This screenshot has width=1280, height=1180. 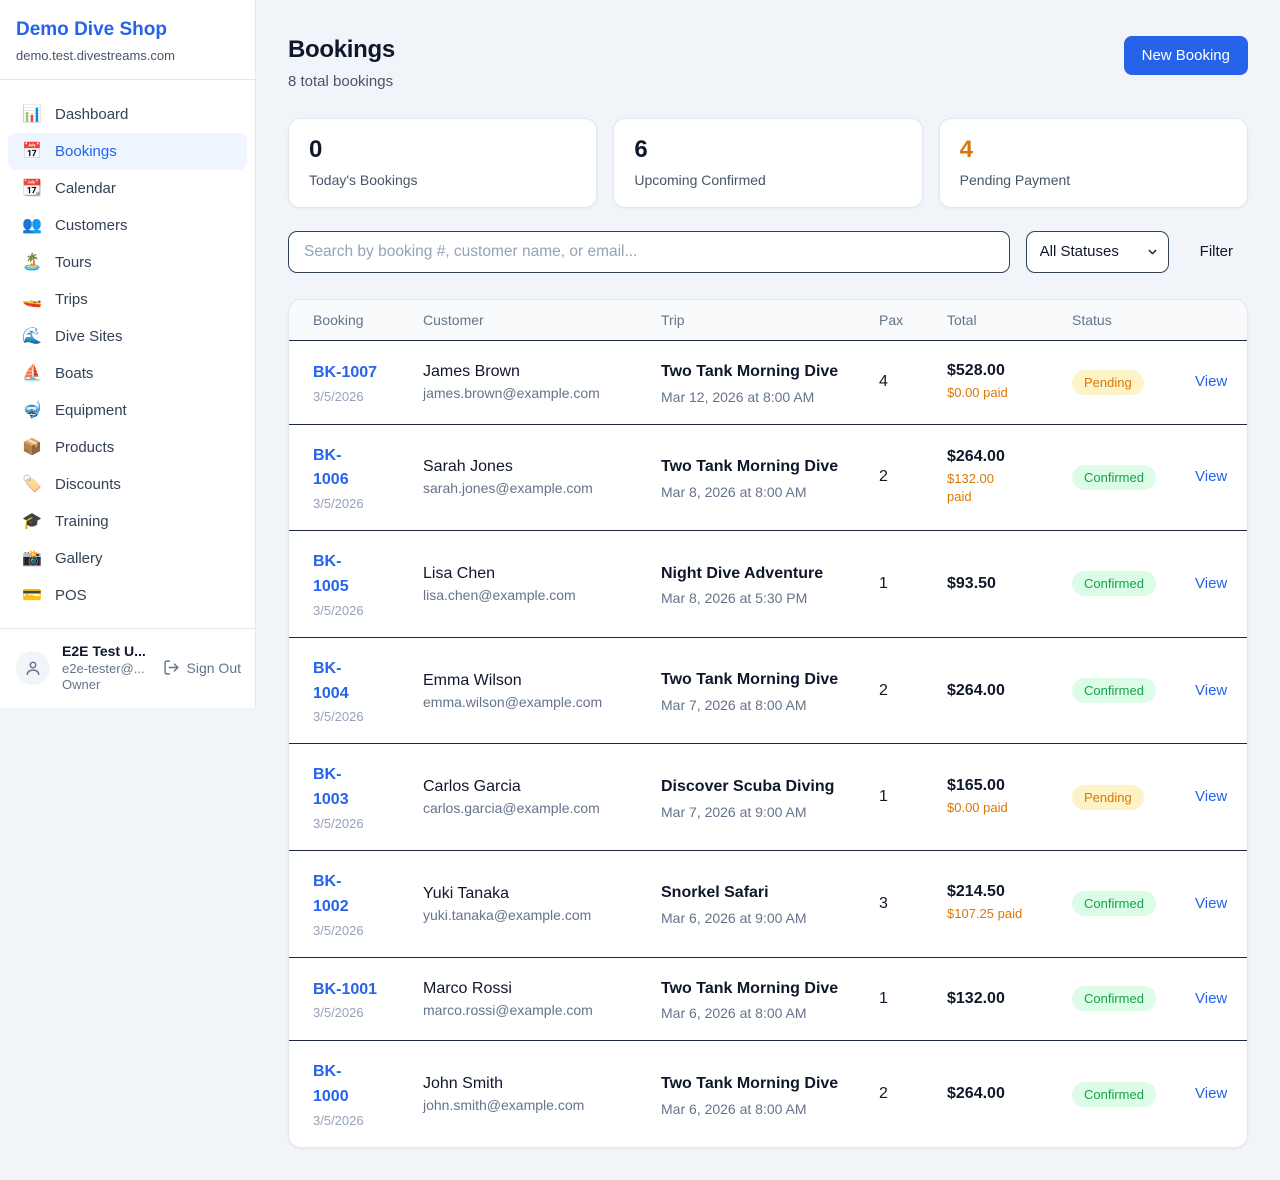 I want to click on trip-datetime: Mar 12, 2026 at 8:00 AM, so click(x=738, y=396).